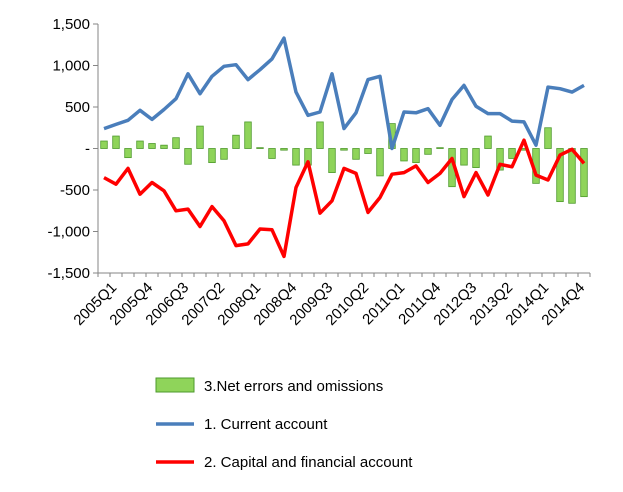 This screenshot has height=492, width=623. What do you see at coordinates (293, 386) in the screenshot?
I see `legend-label-net-errors: 3.Net errors and omissions` at bounding box center [293, 386].